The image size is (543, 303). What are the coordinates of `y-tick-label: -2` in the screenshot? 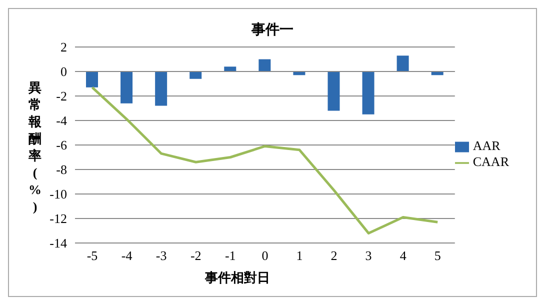 It's located at (61, 96).